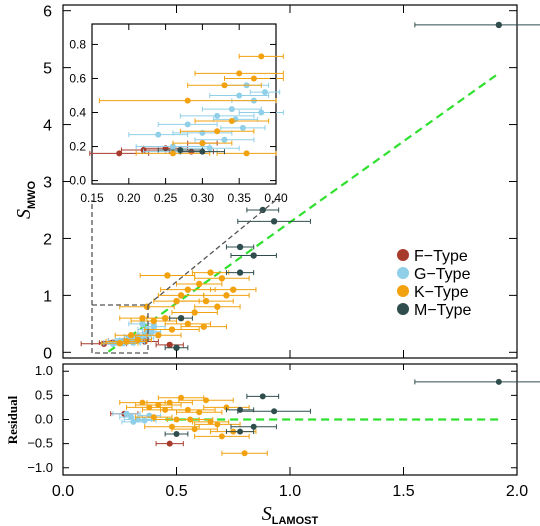 The image size is (540, 526). I want to click on x-tick-label: 1.5, so click(403, 491).